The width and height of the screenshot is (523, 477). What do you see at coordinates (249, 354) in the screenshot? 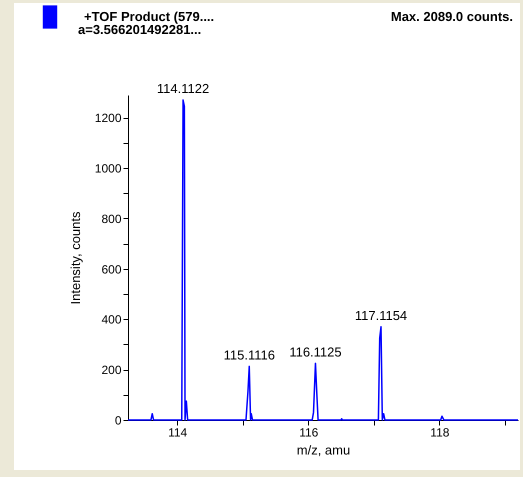
I see `annotation: 115.1116` at bounding box center [249, 354].